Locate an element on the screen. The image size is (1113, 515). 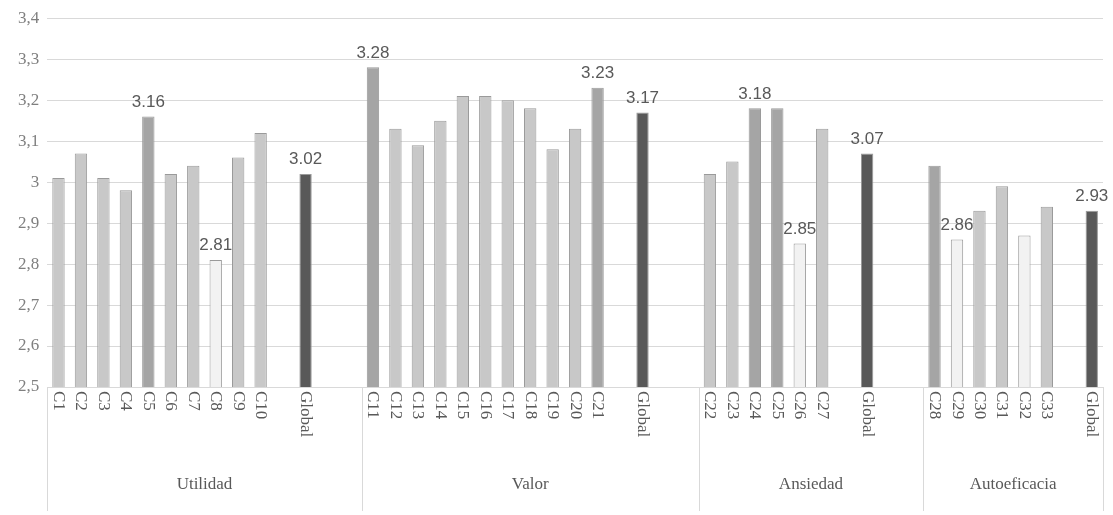
x-tick-label: C13 is located at coordinates (419, 405).